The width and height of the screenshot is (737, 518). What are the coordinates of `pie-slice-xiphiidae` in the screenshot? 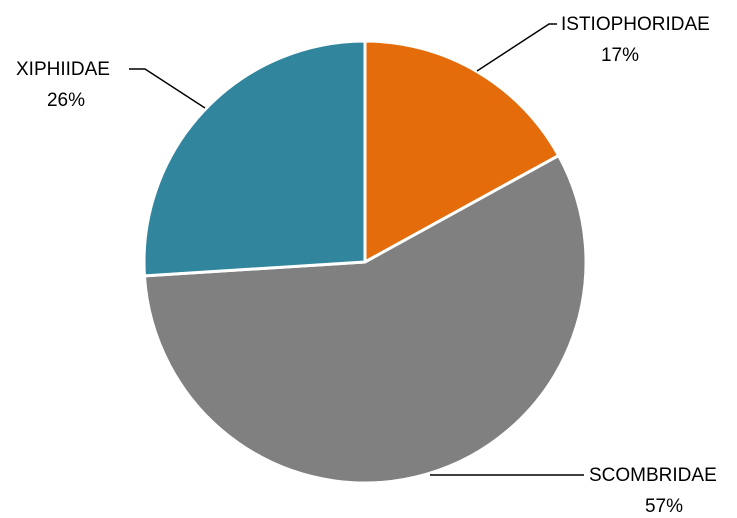 It's located at (254, 158).